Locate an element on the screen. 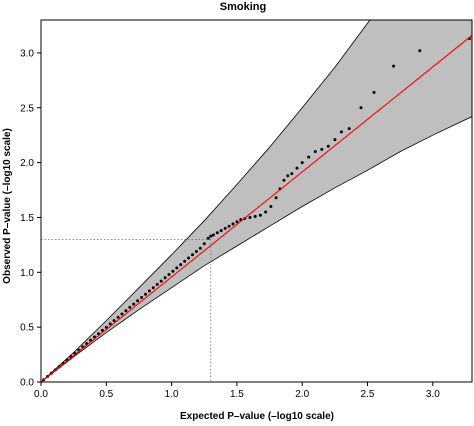 Image resolution: width=474 pixels, height=426 pixels. y-tick-label: 0.5 is located at coordinates (27, 328).